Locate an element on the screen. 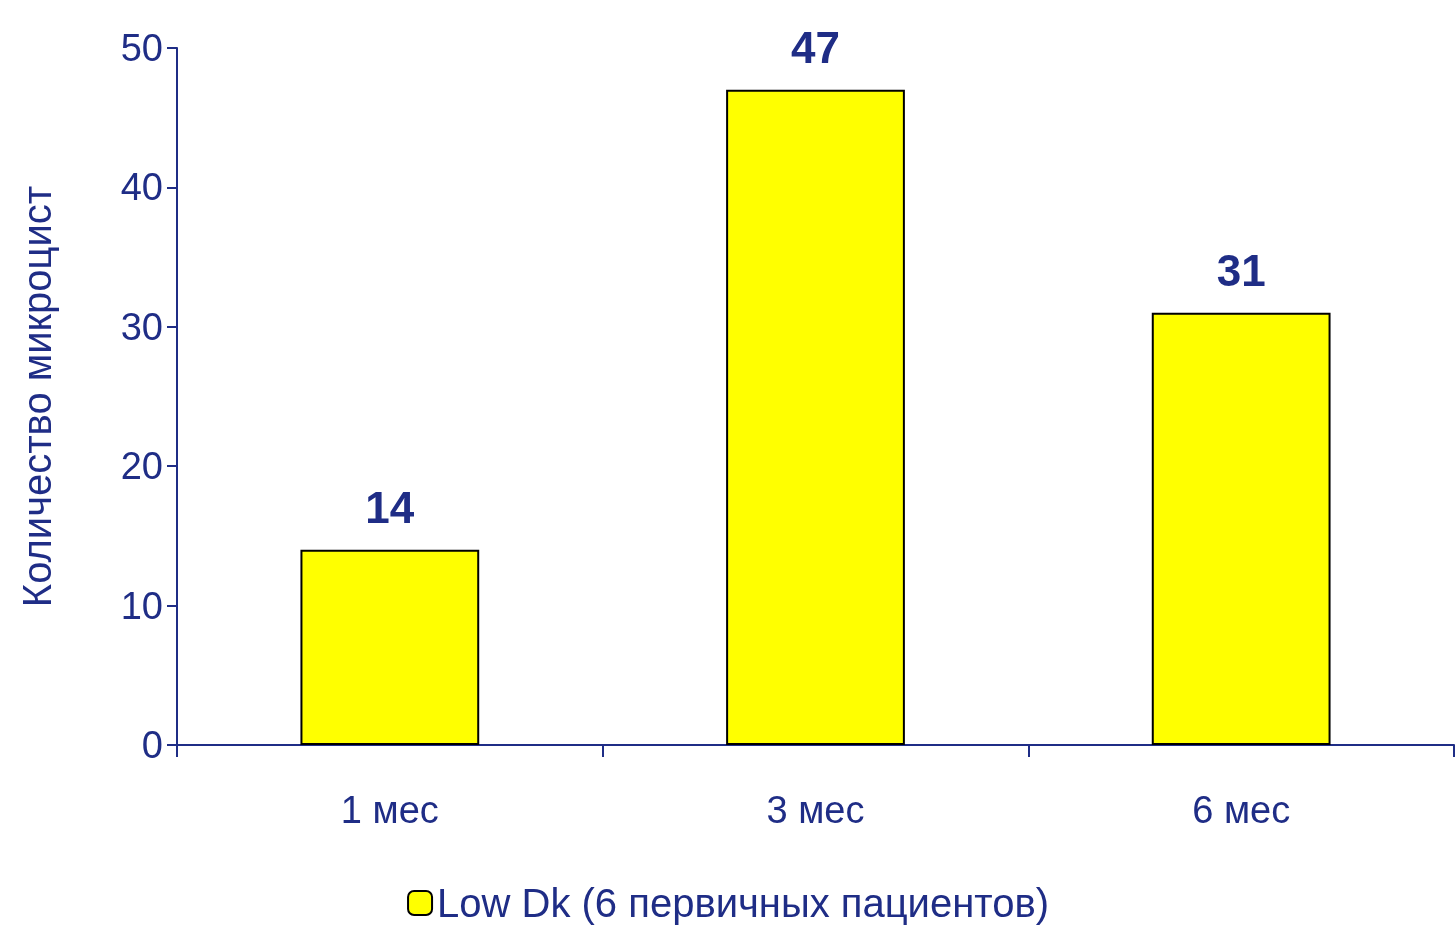 The height and width of the screenshot is (936, 1456). y-tick-label: 10 is located at coordinates (141, 605).